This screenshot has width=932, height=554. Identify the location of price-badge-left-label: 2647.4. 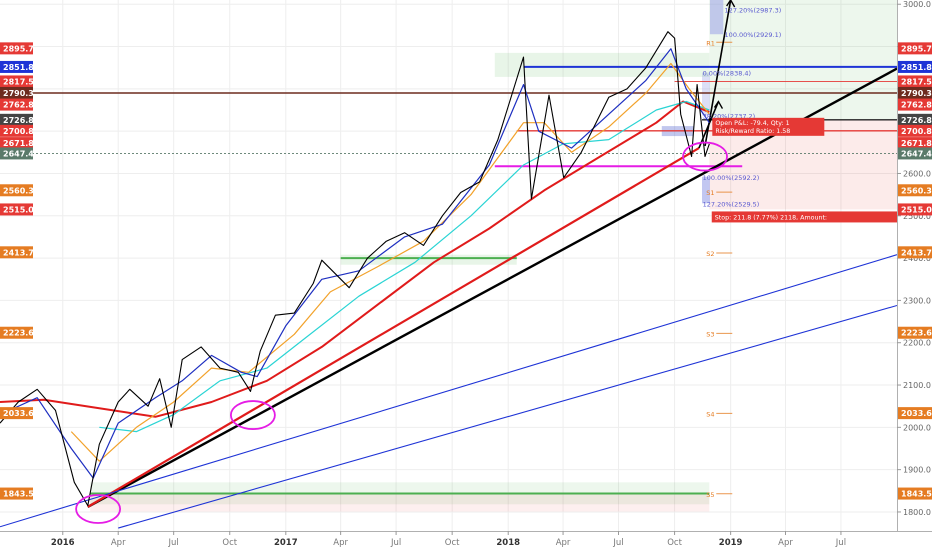
(18, 153).